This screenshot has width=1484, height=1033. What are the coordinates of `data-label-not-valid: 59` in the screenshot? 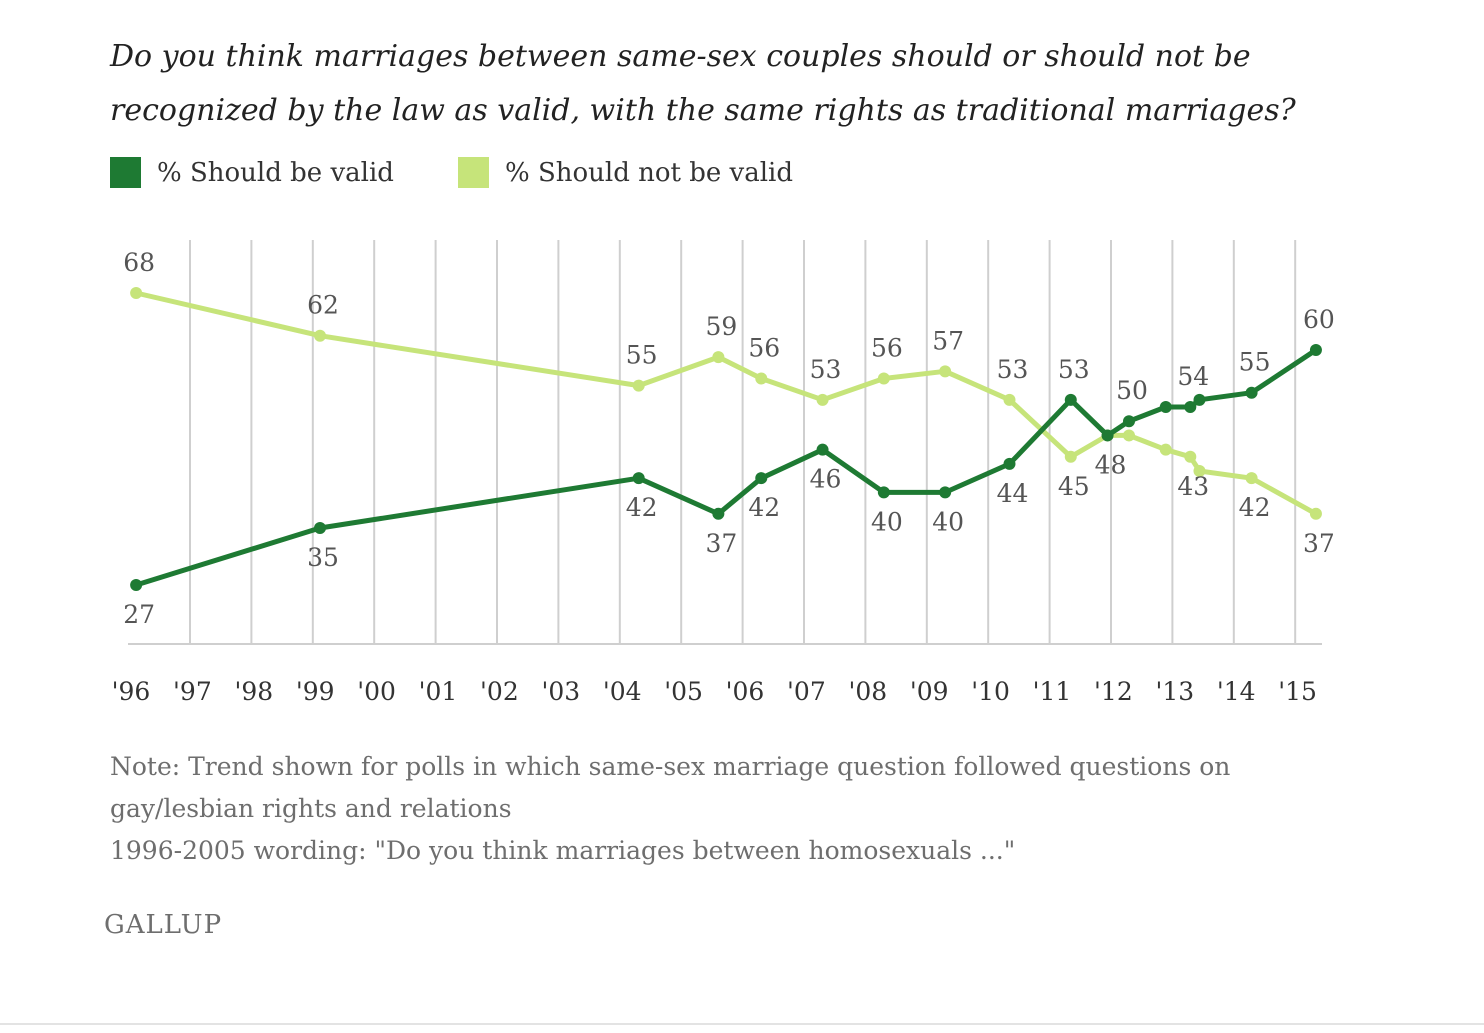 It's located at (721, 326).